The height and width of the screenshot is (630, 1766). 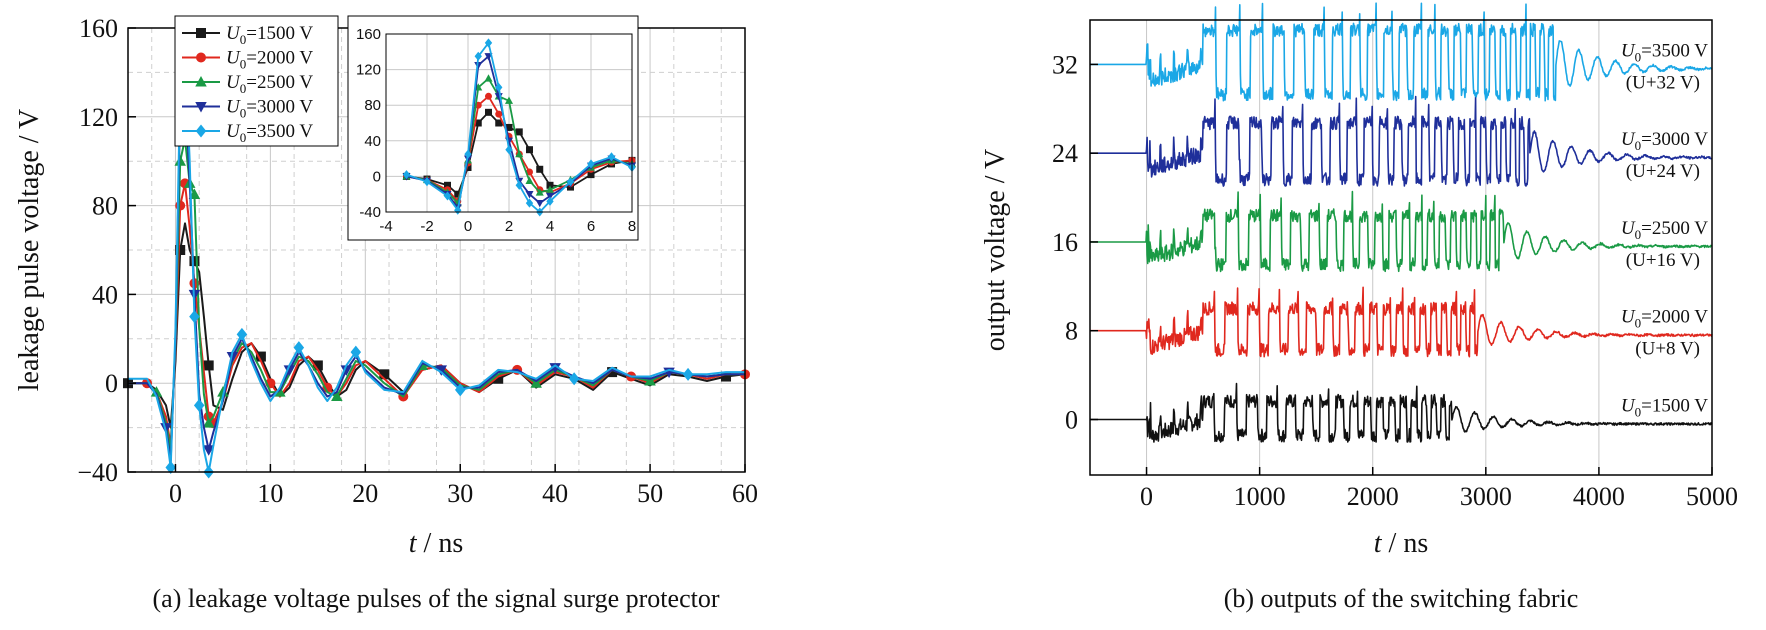 I want to click on chart-a-xtick-label: 0, so click(x=175, y=493).